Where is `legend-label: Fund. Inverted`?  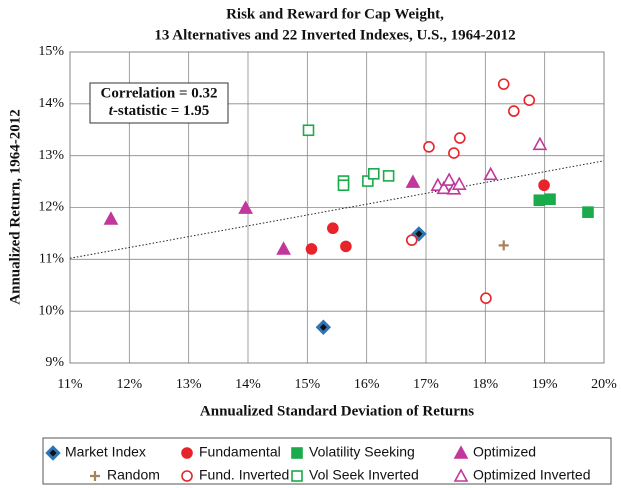 legend-label: Fund. Inverted is located at coordinates (244, 475).